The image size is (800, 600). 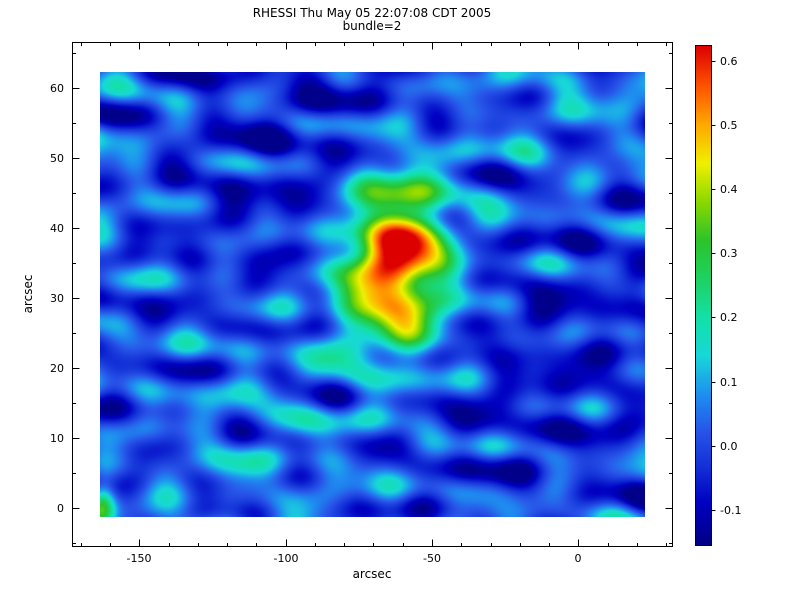 What do you see at coordinates (729, 382) in the screenshot?
I see `colorbar-tick-label: 0.1` at bounding box center [729, 382].